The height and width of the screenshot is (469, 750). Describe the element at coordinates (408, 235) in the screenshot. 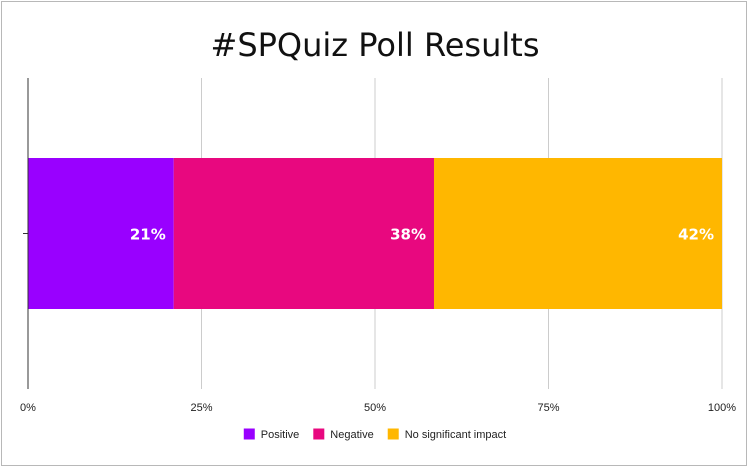

I see `data-label: 38%` at that location.